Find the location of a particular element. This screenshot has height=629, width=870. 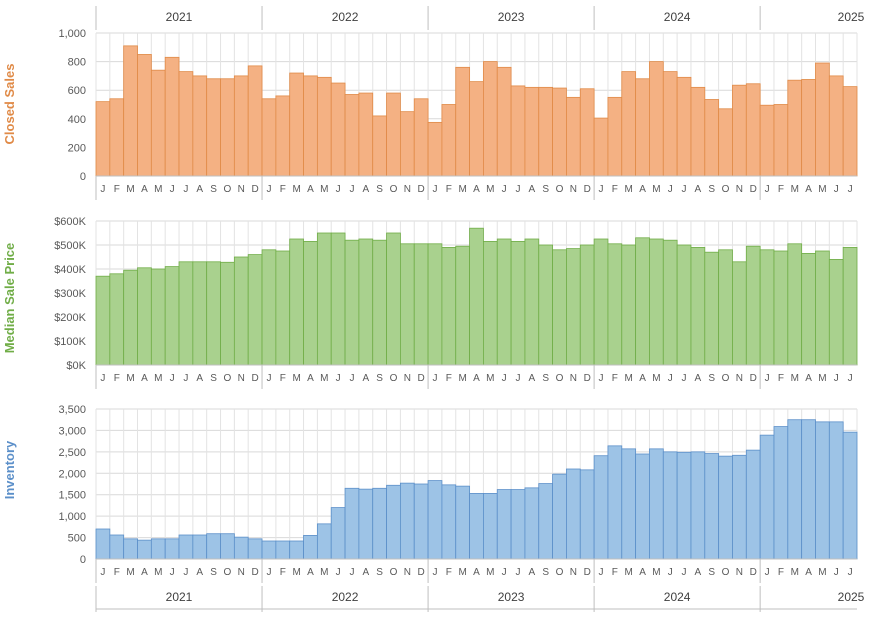

y-tick-label: $200K is located at coordinates (70, 318).